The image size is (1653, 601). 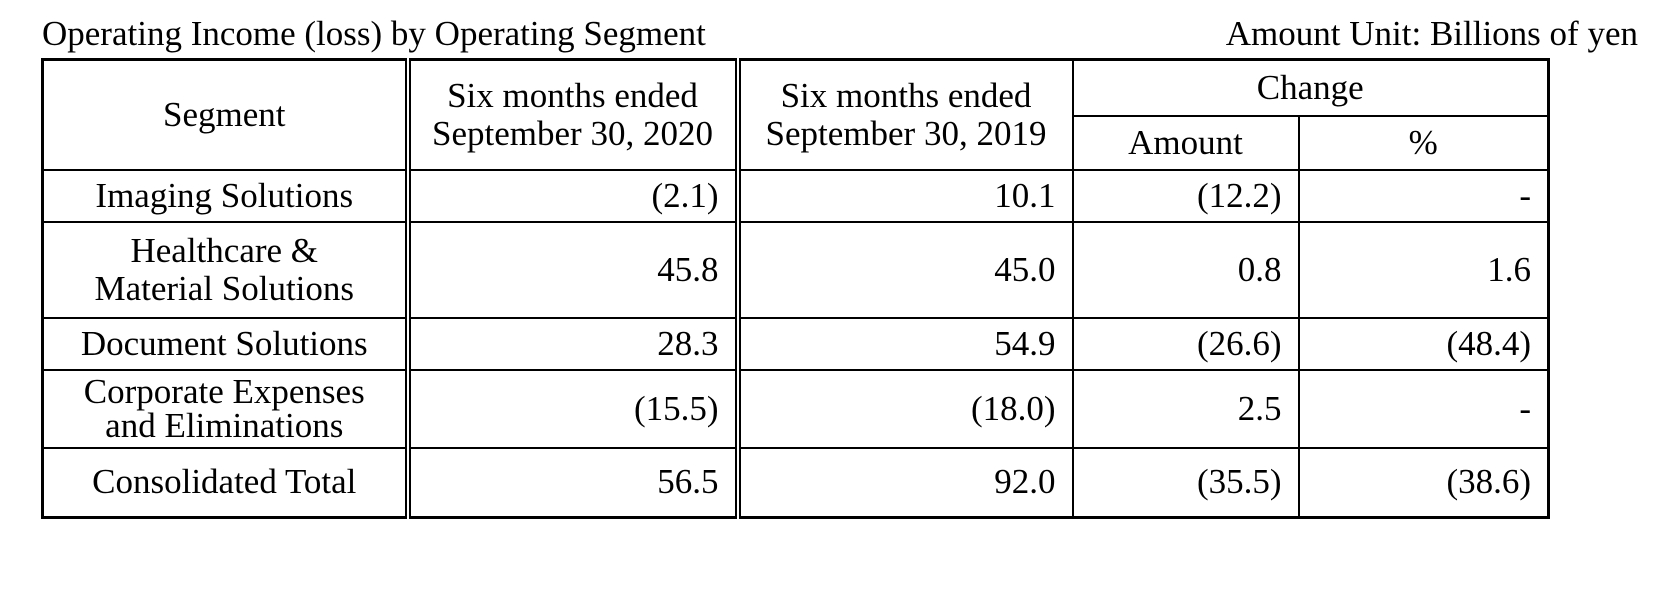 What do you see at coordinates (1186, 269) in the screenshot?
I see `row-change-amount: 0.8` at bounding box center [1186, 269].